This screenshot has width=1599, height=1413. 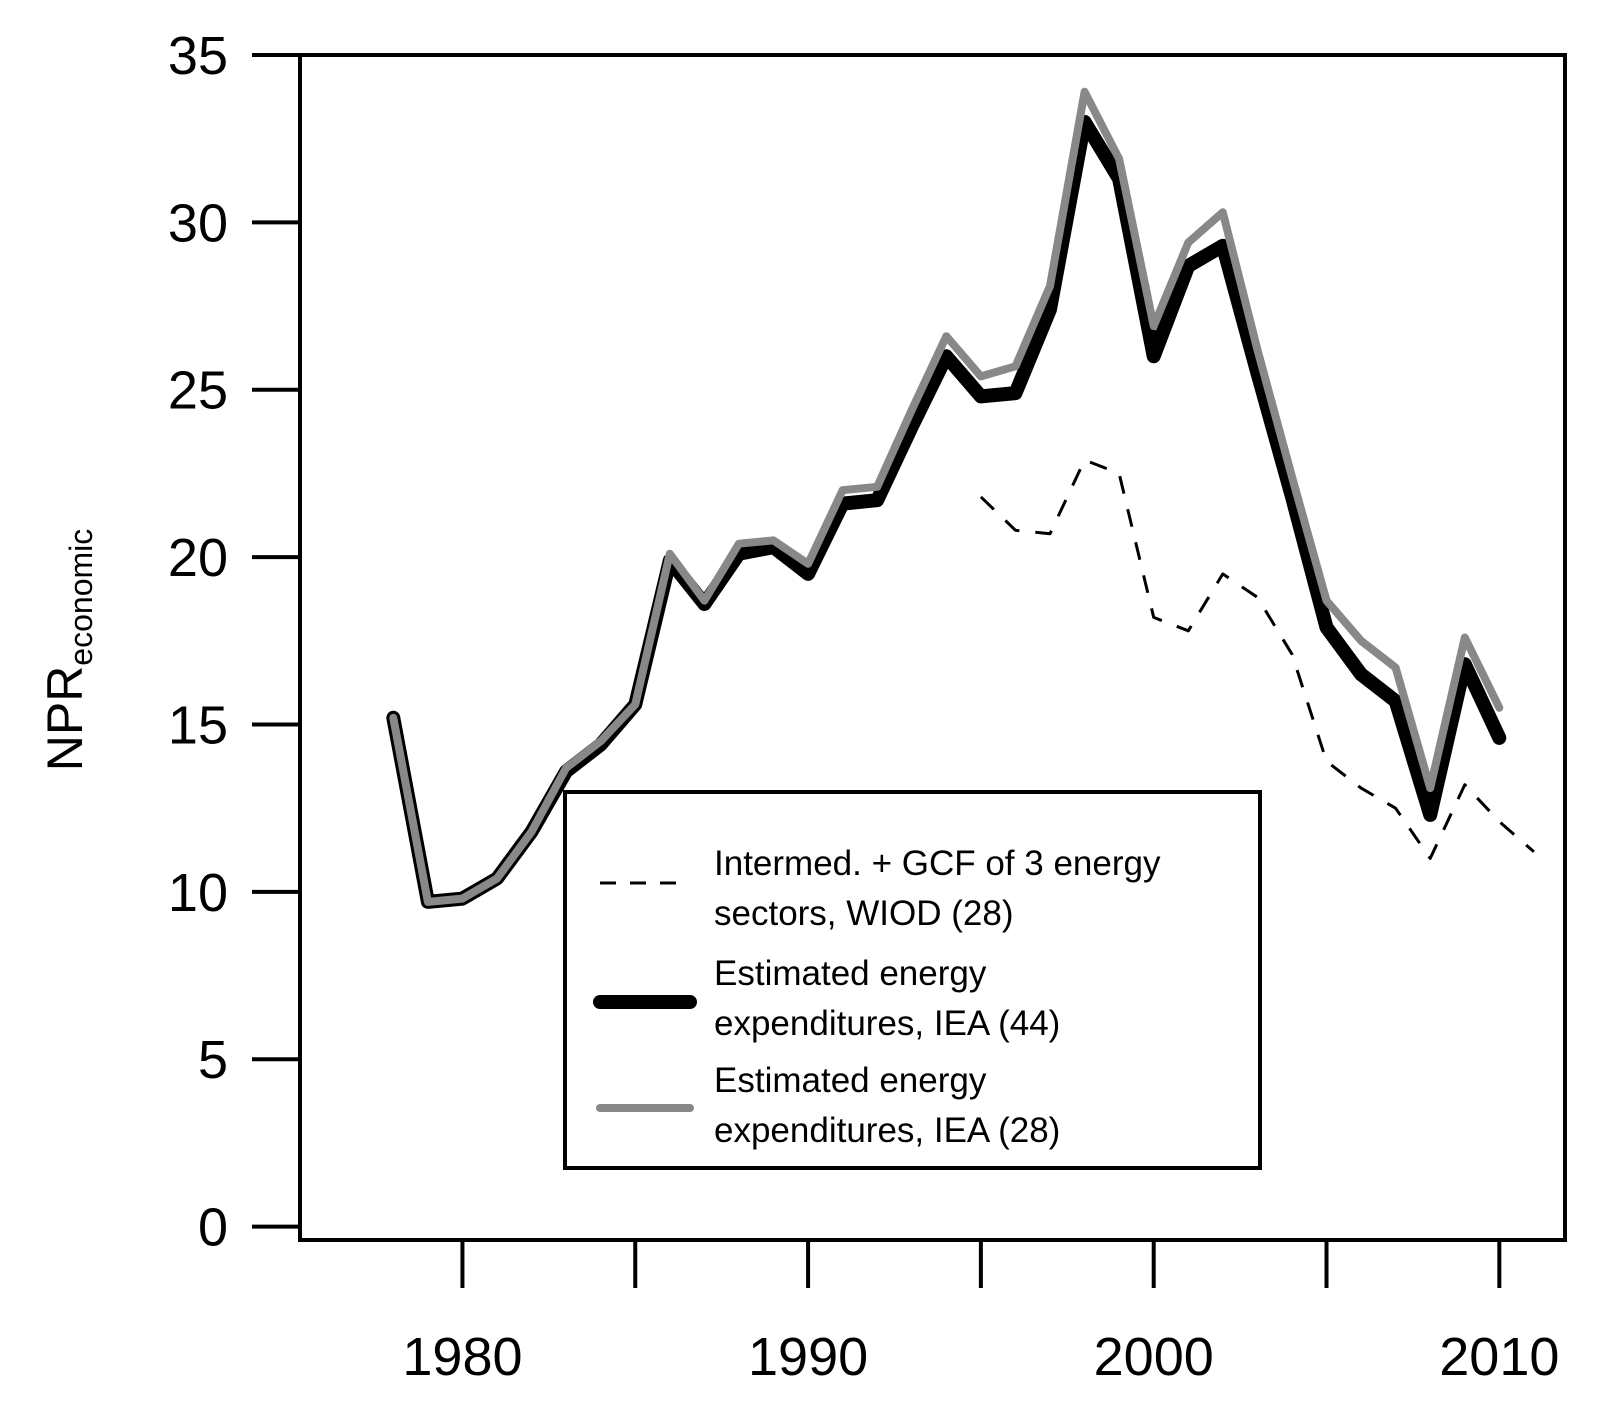 I want to click on y-tick-label-5: 5, so click(x=213, y=1060).